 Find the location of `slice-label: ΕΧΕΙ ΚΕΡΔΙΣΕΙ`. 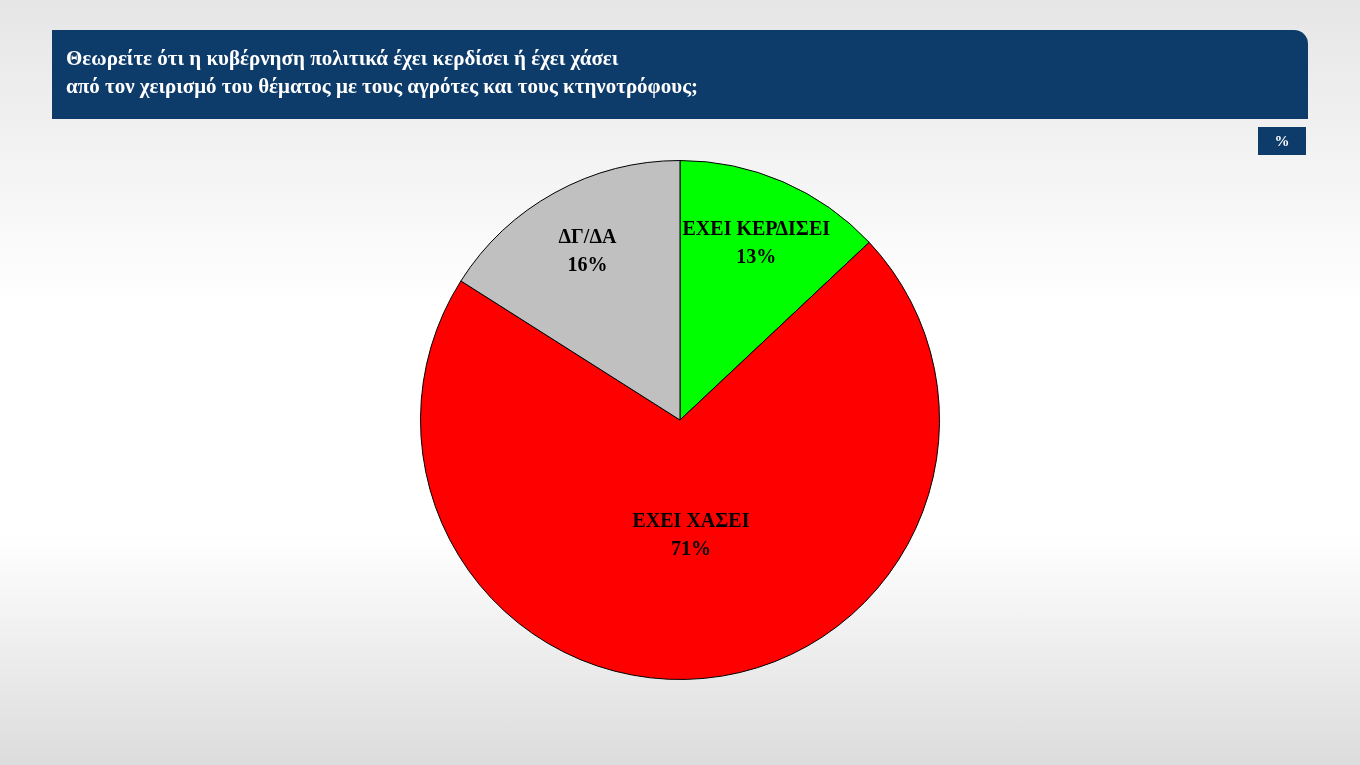

slice-label: ΕΧΕΙ ΚΕΡΔΙΣΕΙ is located at coordinates (756, 227).